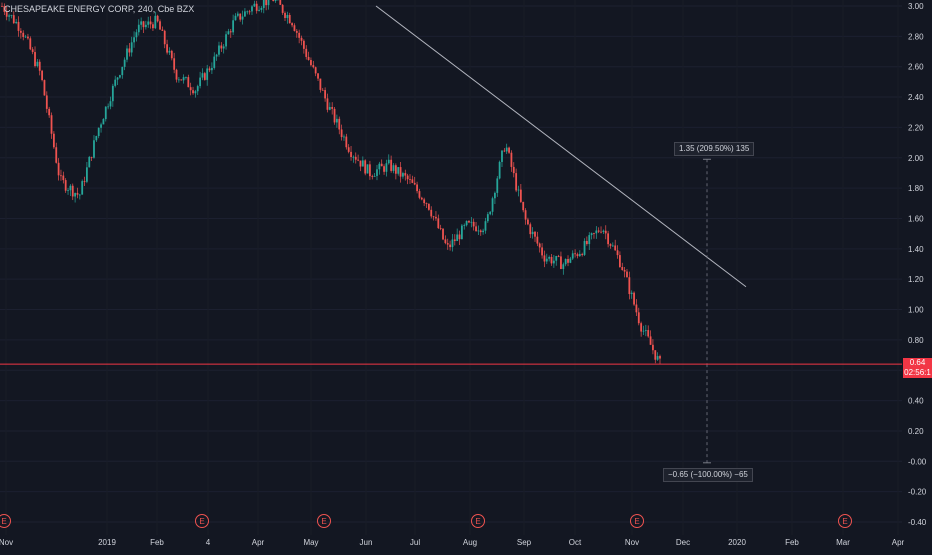 Image resolution: width=932 pixels, height=555 pixels. I want to click on measure-up-label: 1.35 (209.50%) 135, so click(714, 149).